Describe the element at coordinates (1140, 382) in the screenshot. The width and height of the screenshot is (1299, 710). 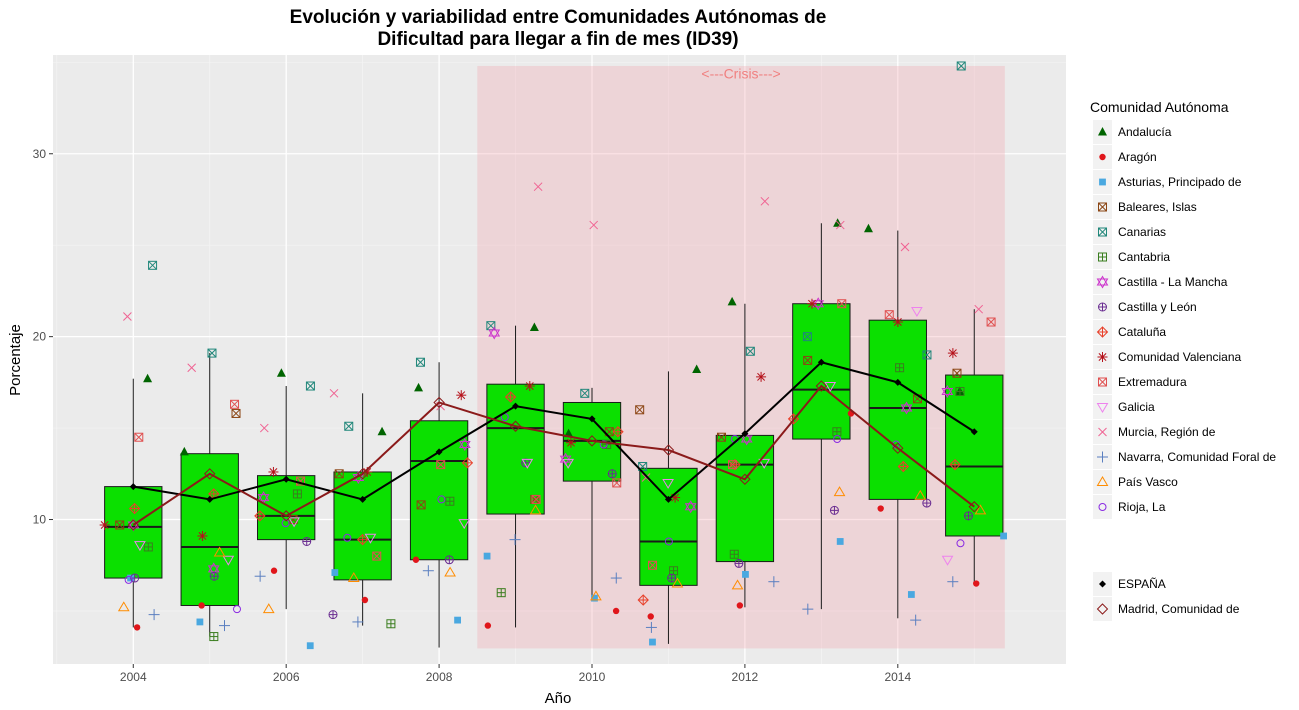
I see `legend-item: Extremadura` at that location.